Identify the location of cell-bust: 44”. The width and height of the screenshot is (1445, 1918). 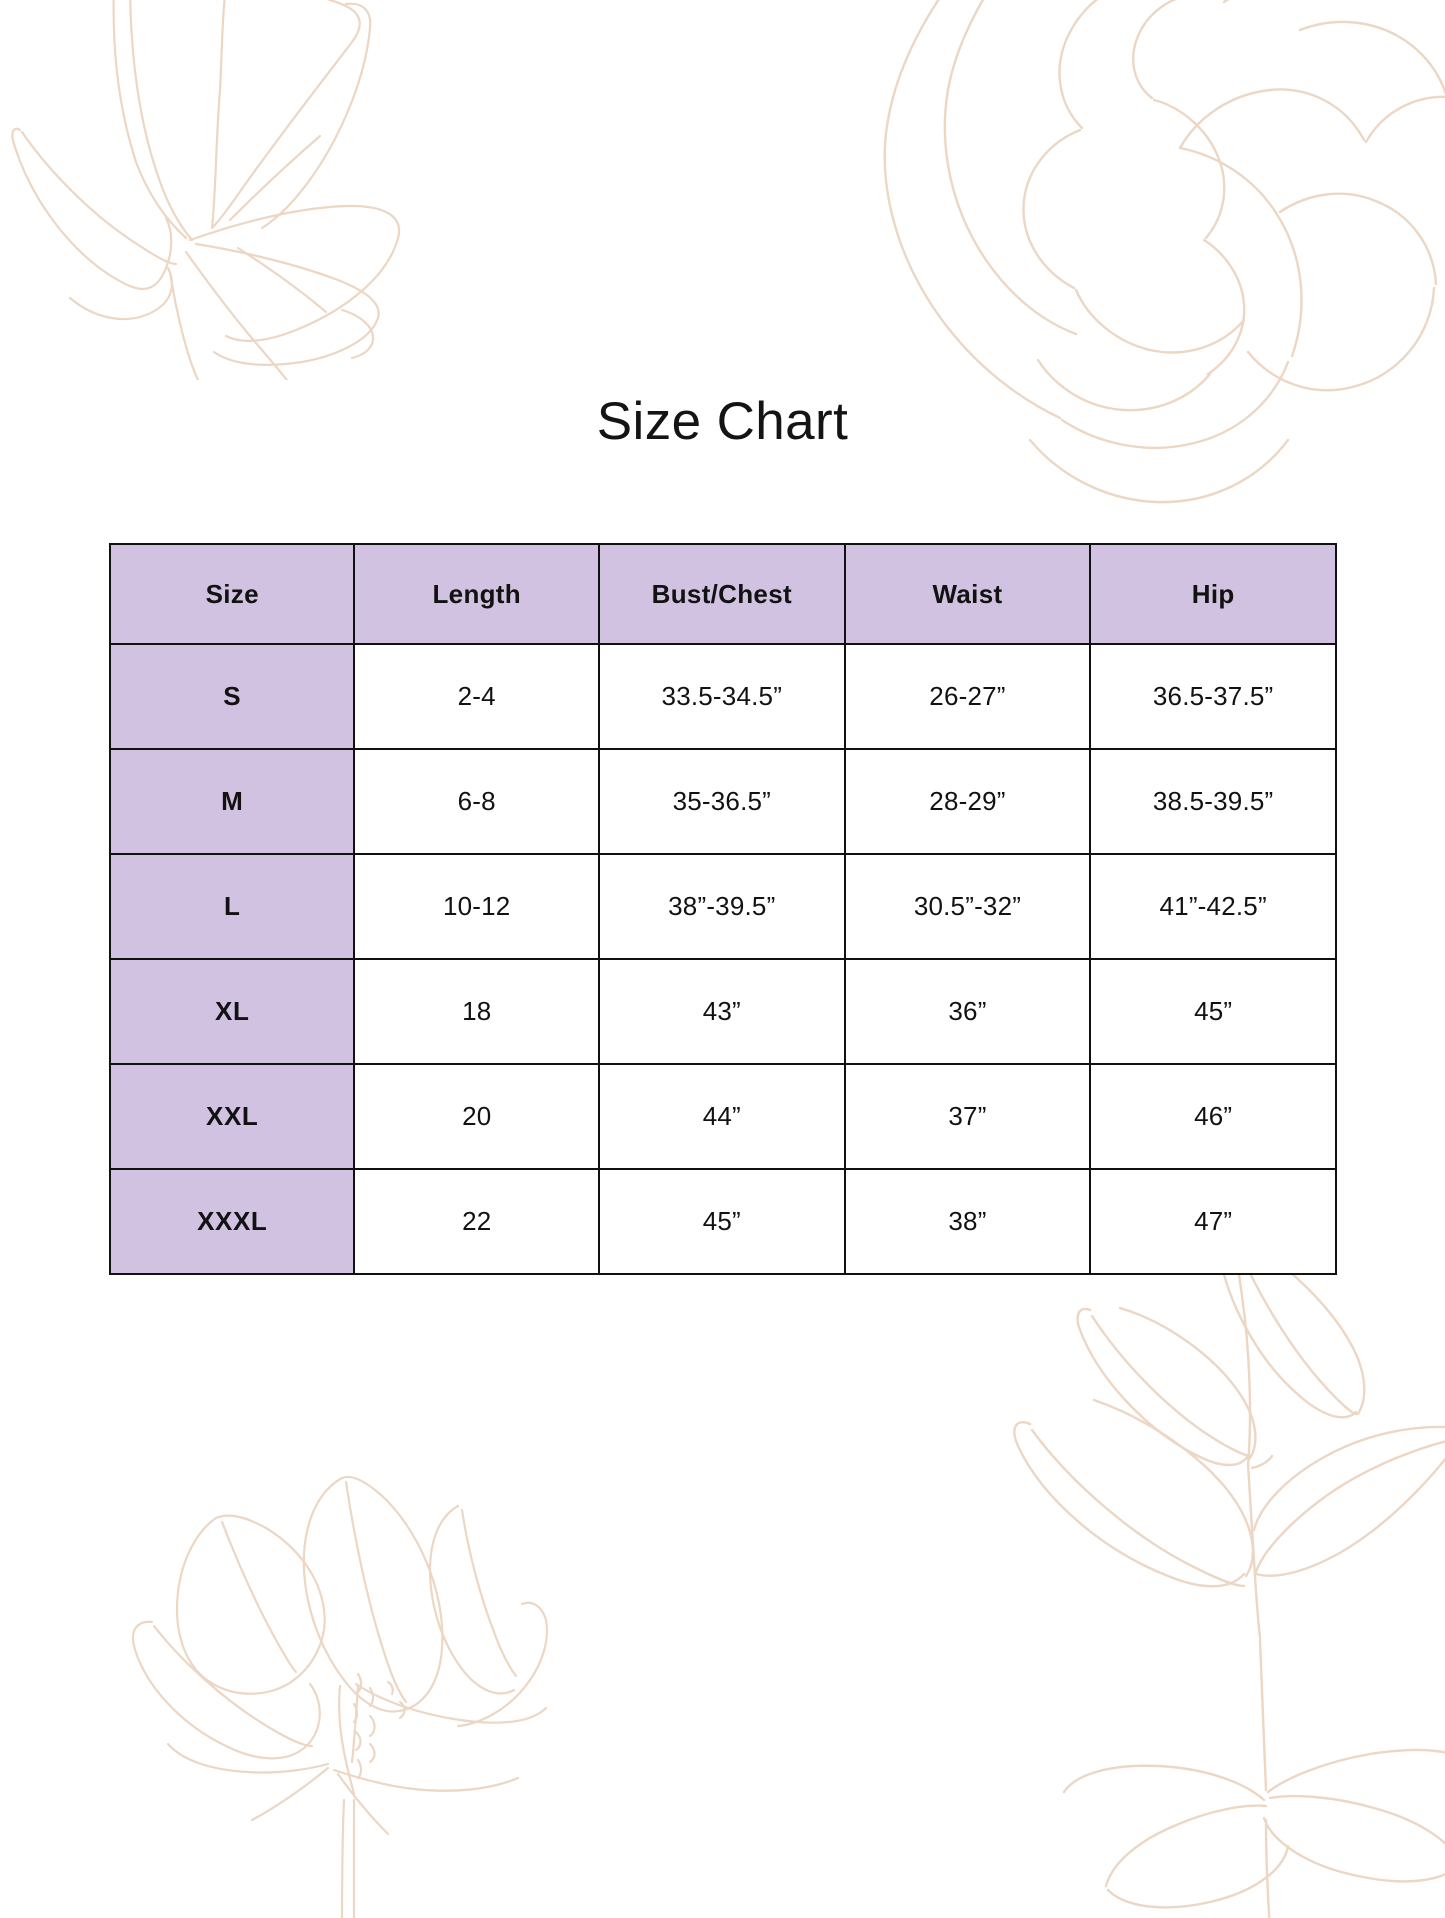
(721, 1116).